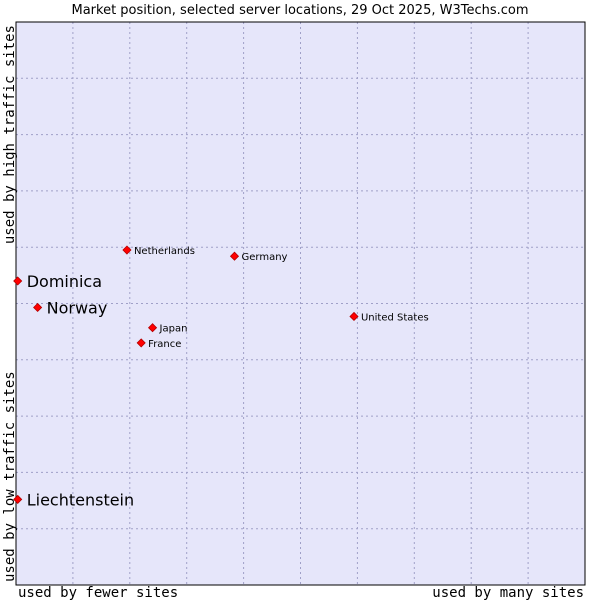 The height and width of the screenshot is (600, 600). I want to click on point-label: France, so click(164, 344).